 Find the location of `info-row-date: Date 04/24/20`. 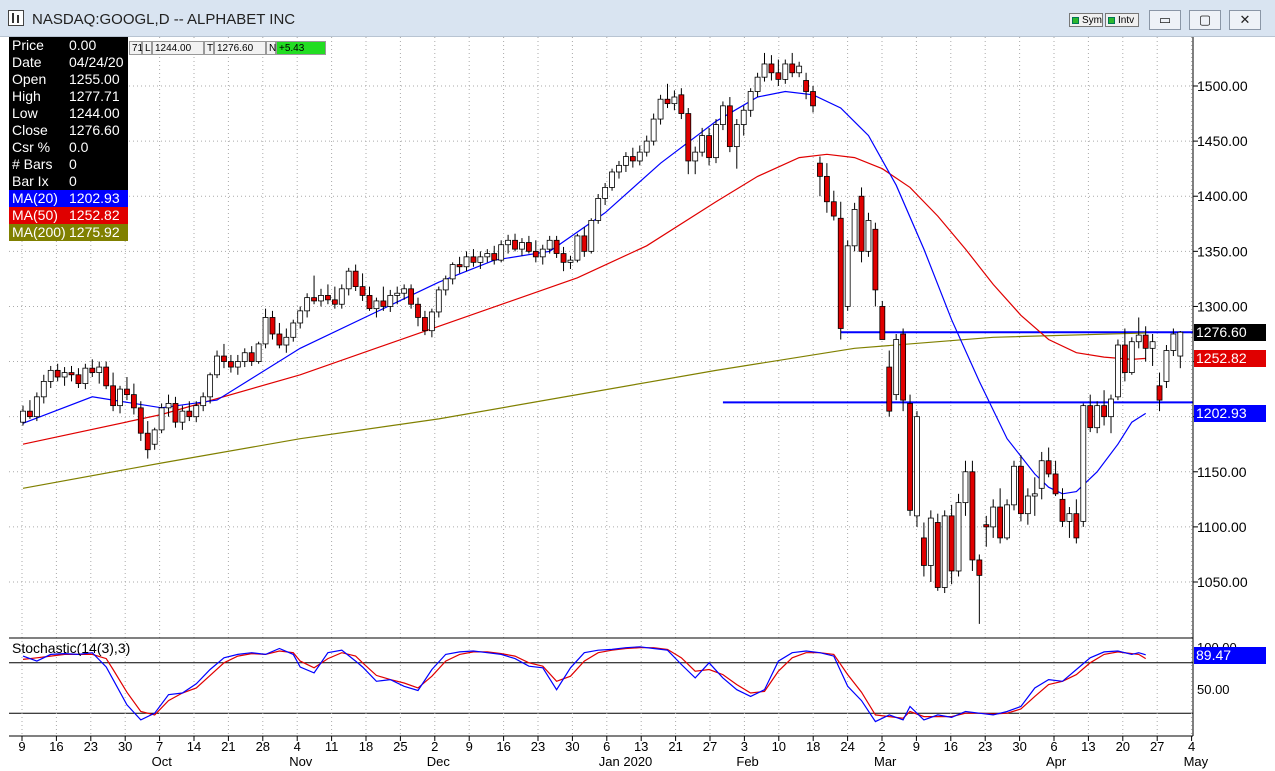

info-row-date: Date 04/24/20 is located at coordinates (68, 62).